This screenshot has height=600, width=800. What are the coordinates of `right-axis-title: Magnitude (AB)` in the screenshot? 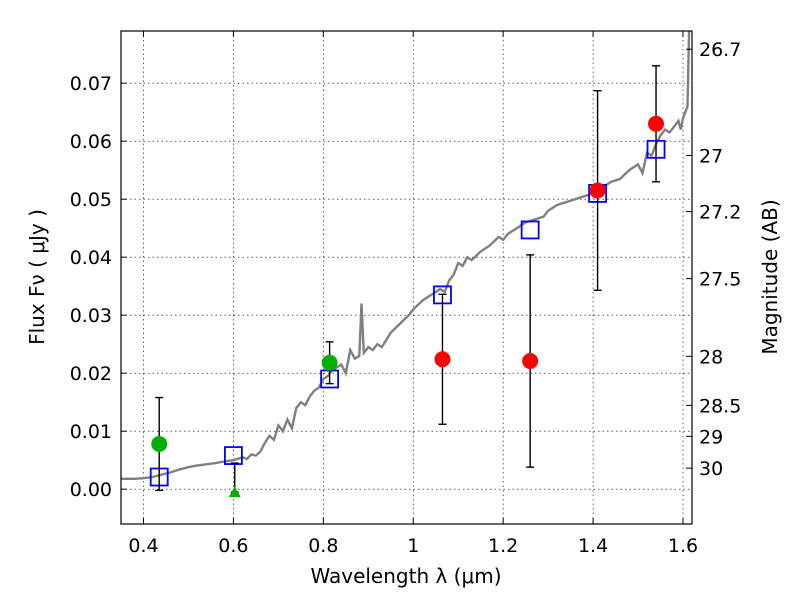 It's located at (770, 276).